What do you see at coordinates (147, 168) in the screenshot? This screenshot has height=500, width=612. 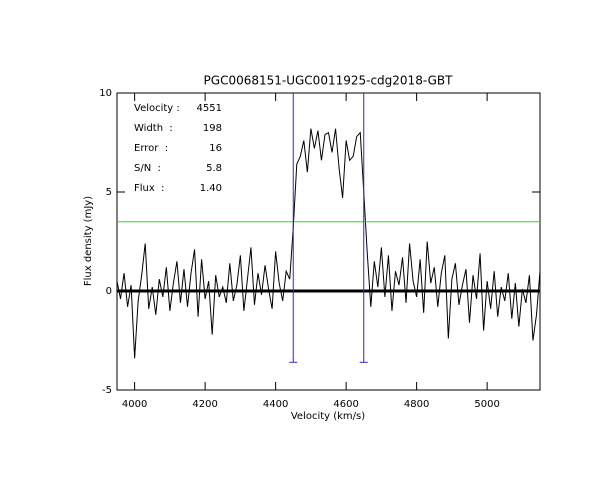 I see `annotation-label: S/N :` at bounding box center [147, 168].